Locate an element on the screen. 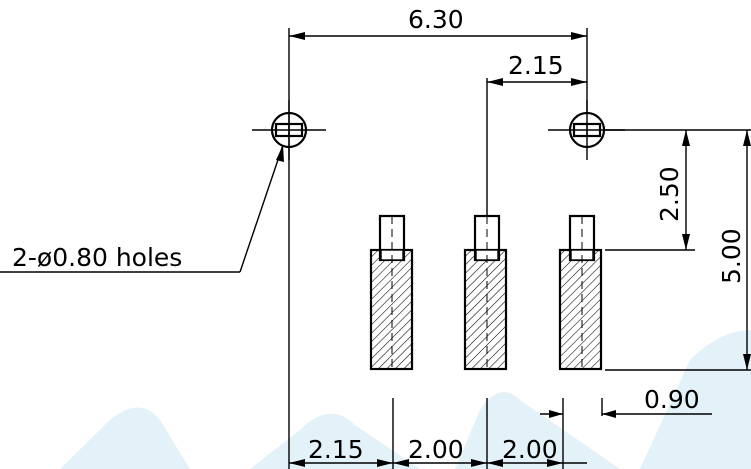 The width and height of the screenshot is (751, 469). dim-overall-width: 6.30 is located at coordinates (438, 22).